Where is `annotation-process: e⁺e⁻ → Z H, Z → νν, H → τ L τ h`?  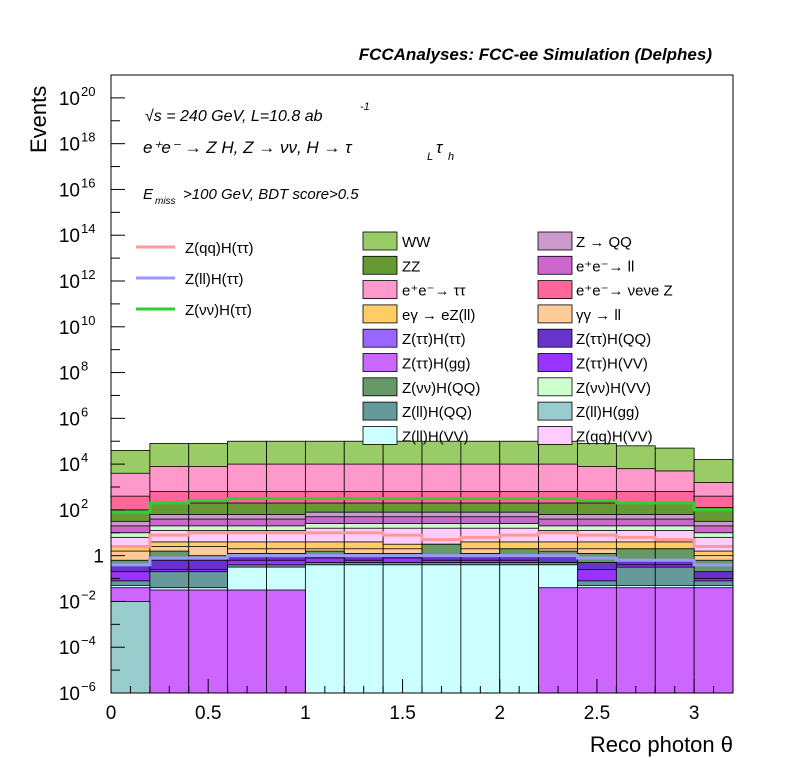
annotation-process: e⁺e⁻ → Z H, Z → νν, H → τ L τ h is located at coordinates (298, 150).